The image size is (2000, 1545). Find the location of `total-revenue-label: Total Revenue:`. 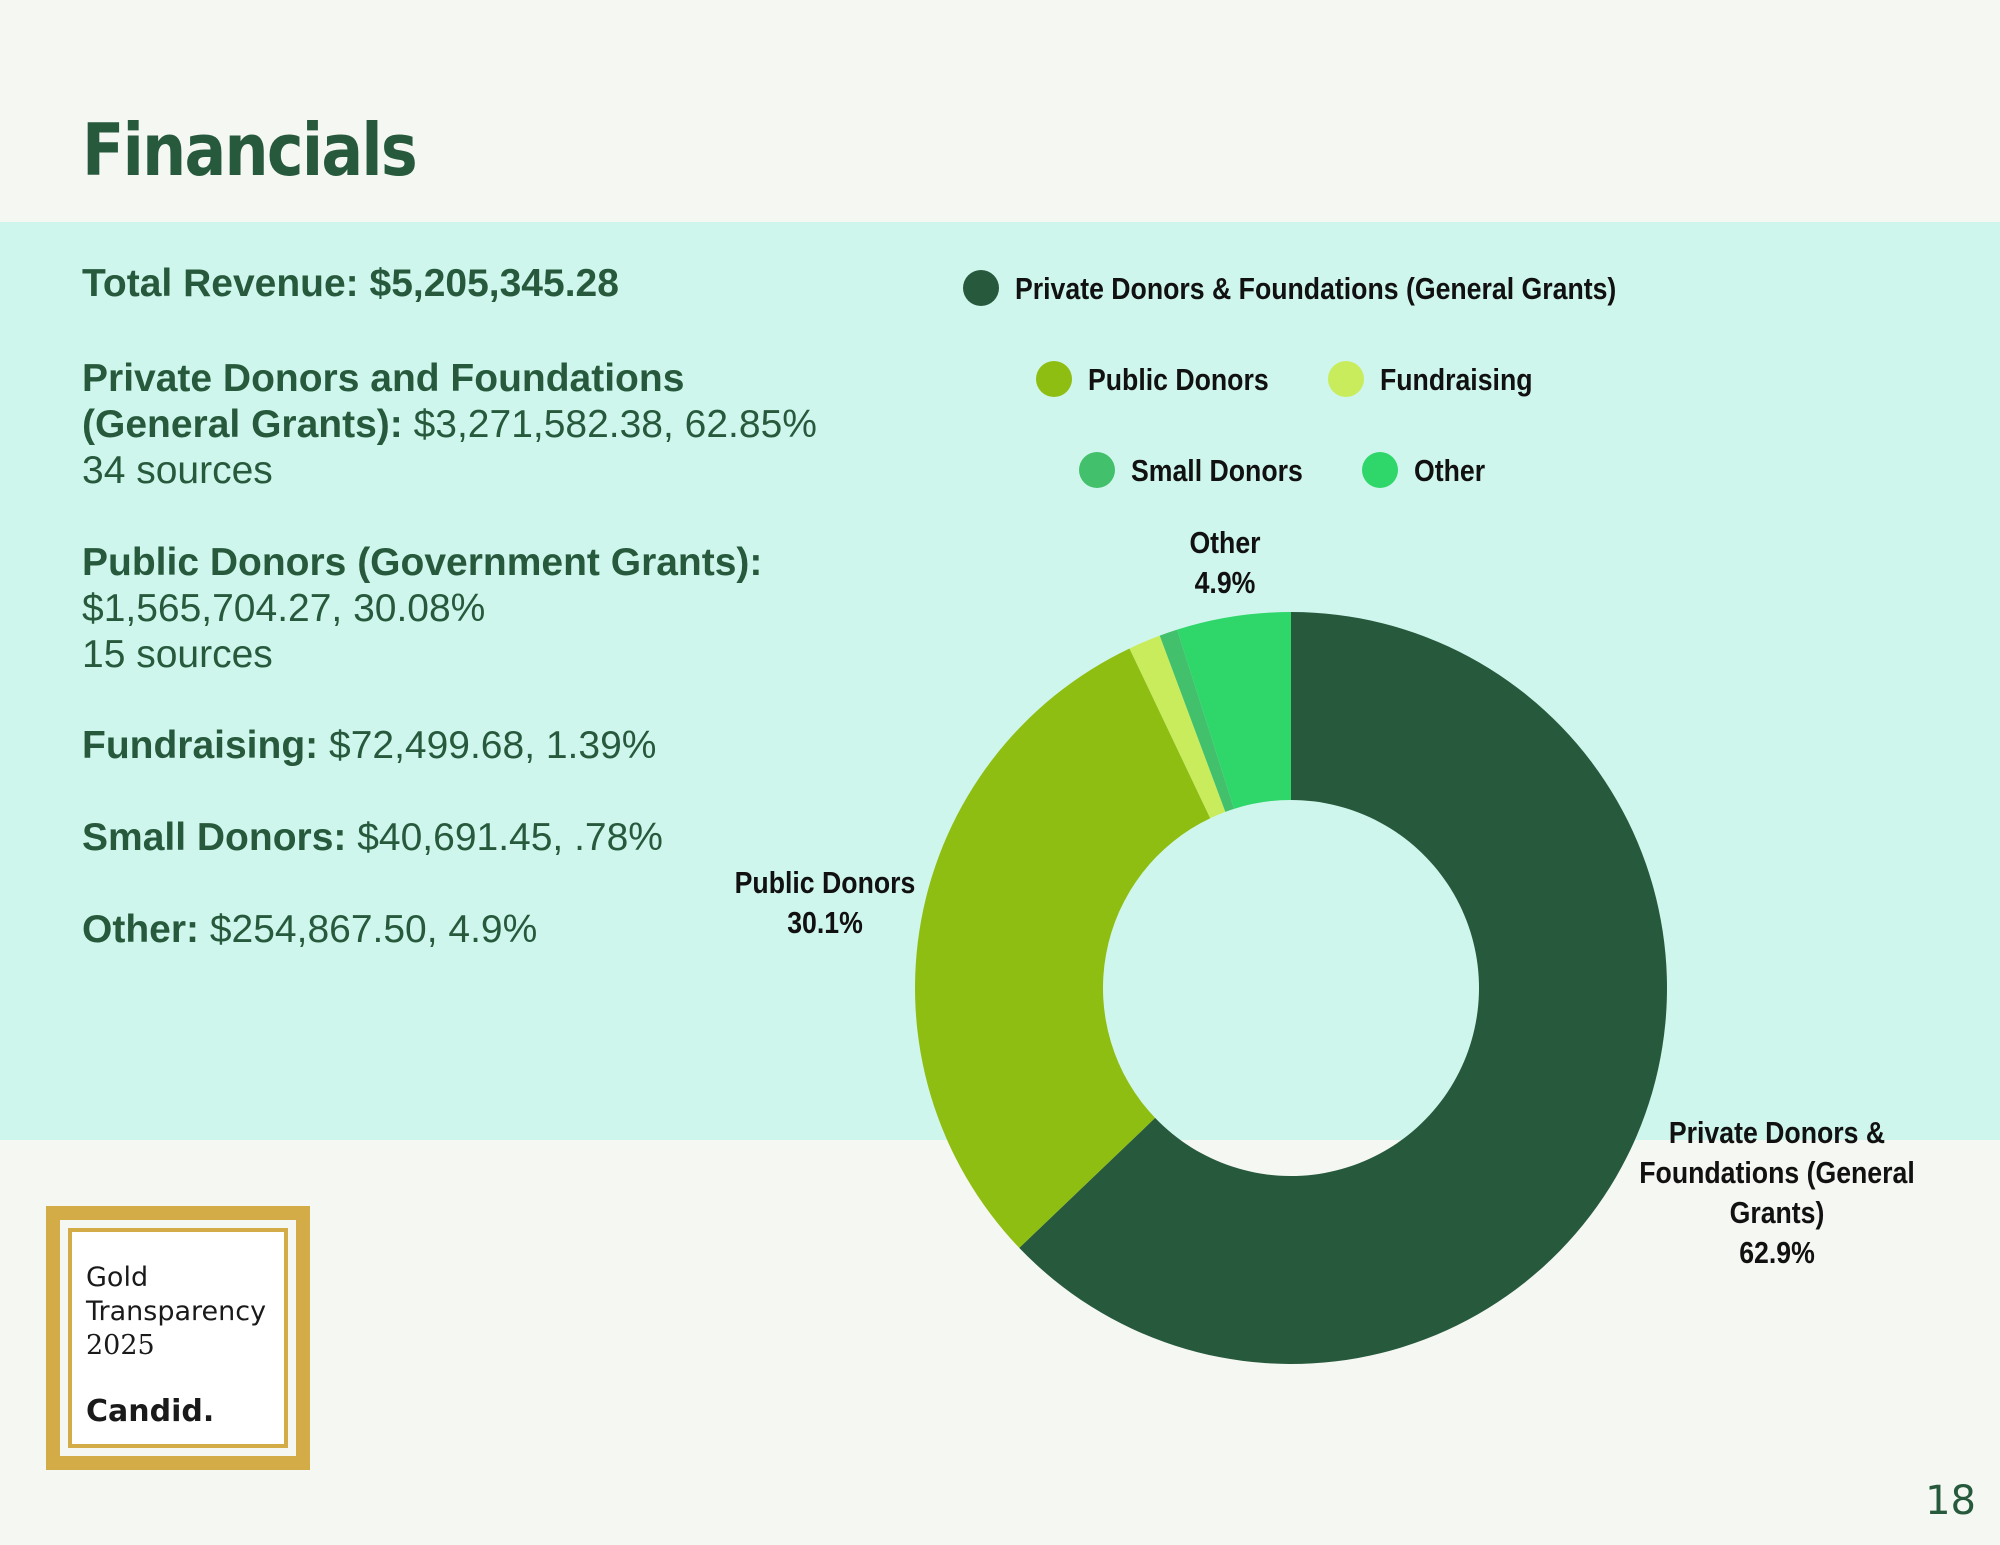

total-revenue-label: Total Revenue: is located at coordinates (220, 283).